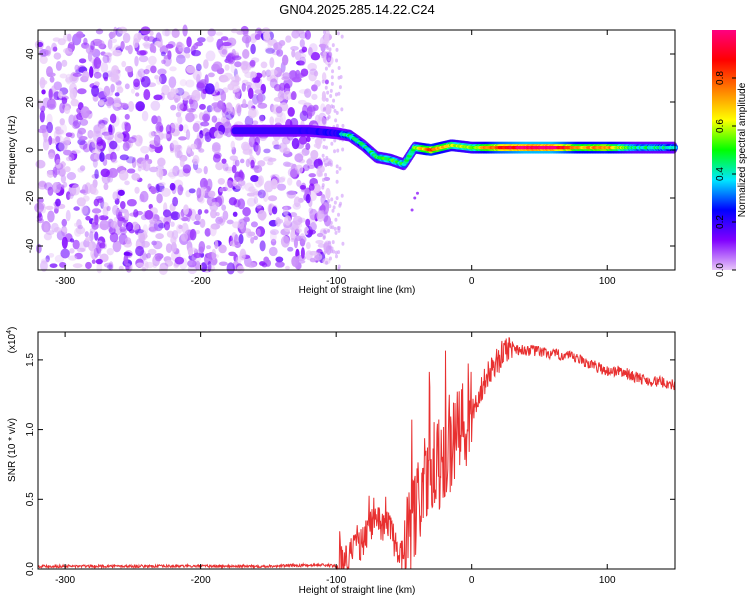  I want to click on y-tick-label: 0, so click(30, 150).